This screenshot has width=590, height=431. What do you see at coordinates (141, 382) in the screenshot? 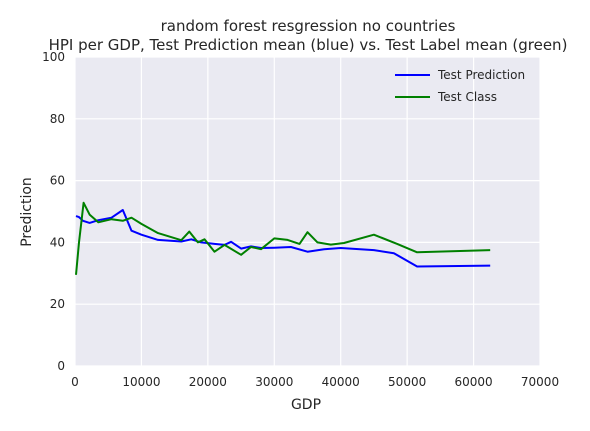
I see `x-tick-label: 10000` at bounding box center [141, 382].